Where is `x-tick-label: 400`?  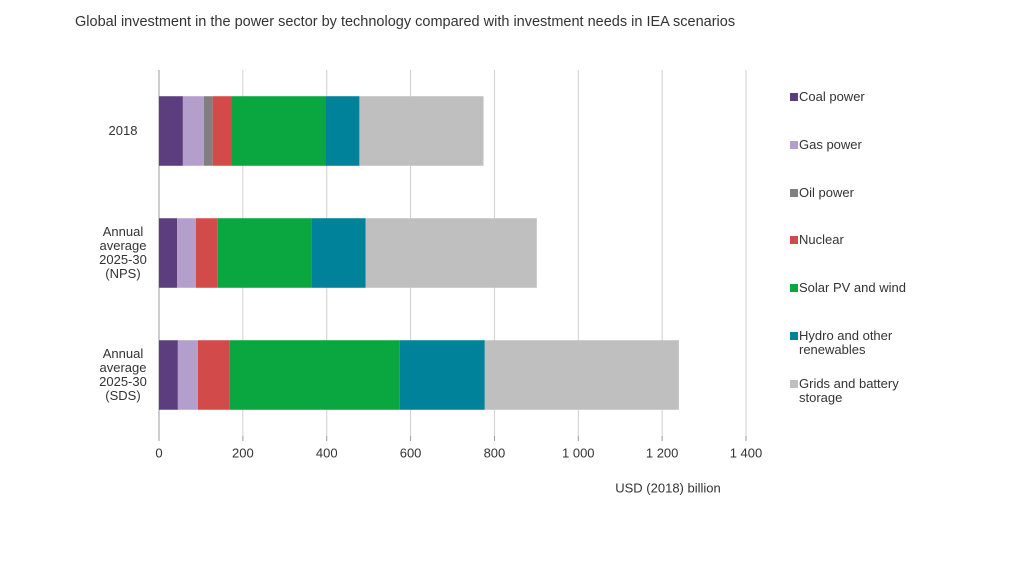
x-tick-label: 400 is located at coordinates (327, 452).